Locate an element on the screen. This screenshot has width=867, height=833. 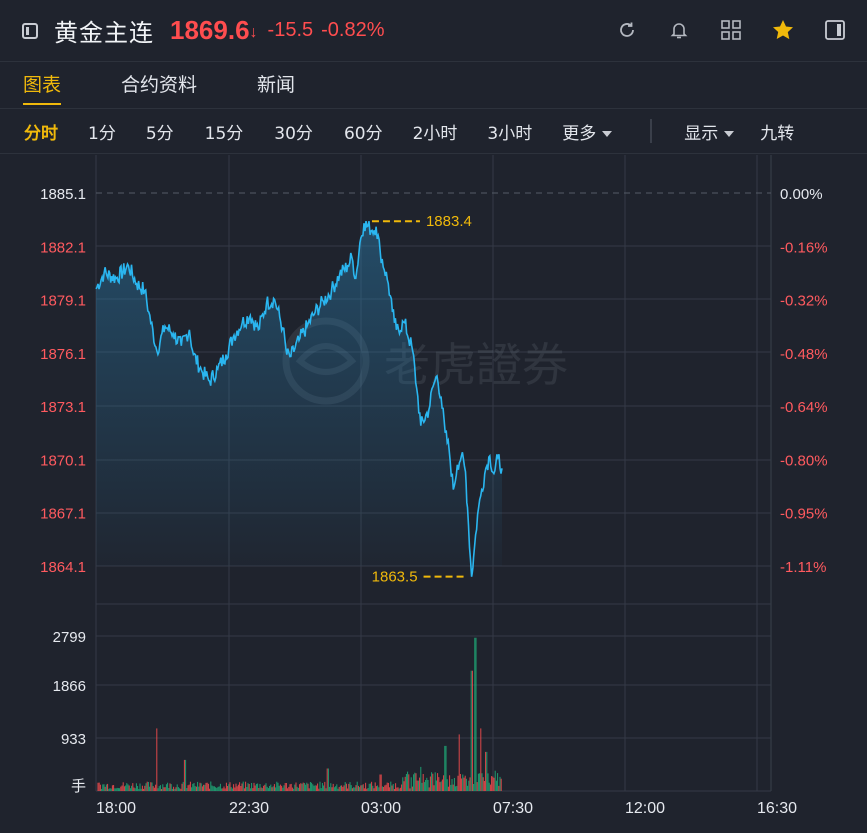
percent-tick-label: -0.32% is located at coordinates (804, 301).